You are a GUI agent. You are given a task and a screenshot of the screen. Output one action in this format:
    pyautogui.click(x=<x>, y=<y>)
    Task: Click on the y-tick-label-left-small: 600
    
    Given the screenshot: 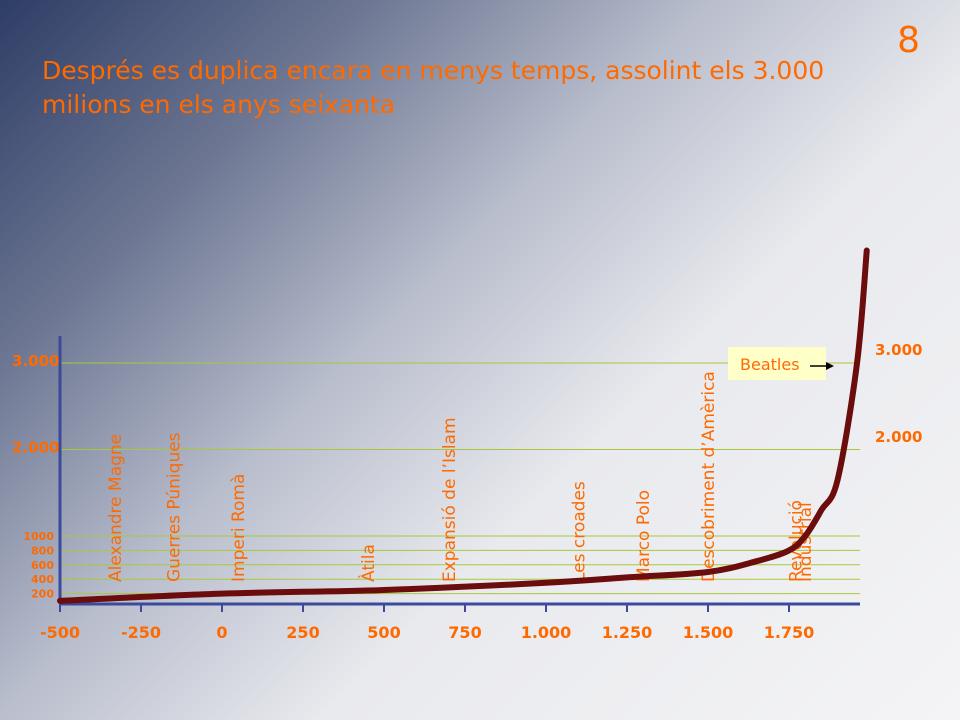 What is the action you would take?
    pyautogui.click(x=42, y=565)
    